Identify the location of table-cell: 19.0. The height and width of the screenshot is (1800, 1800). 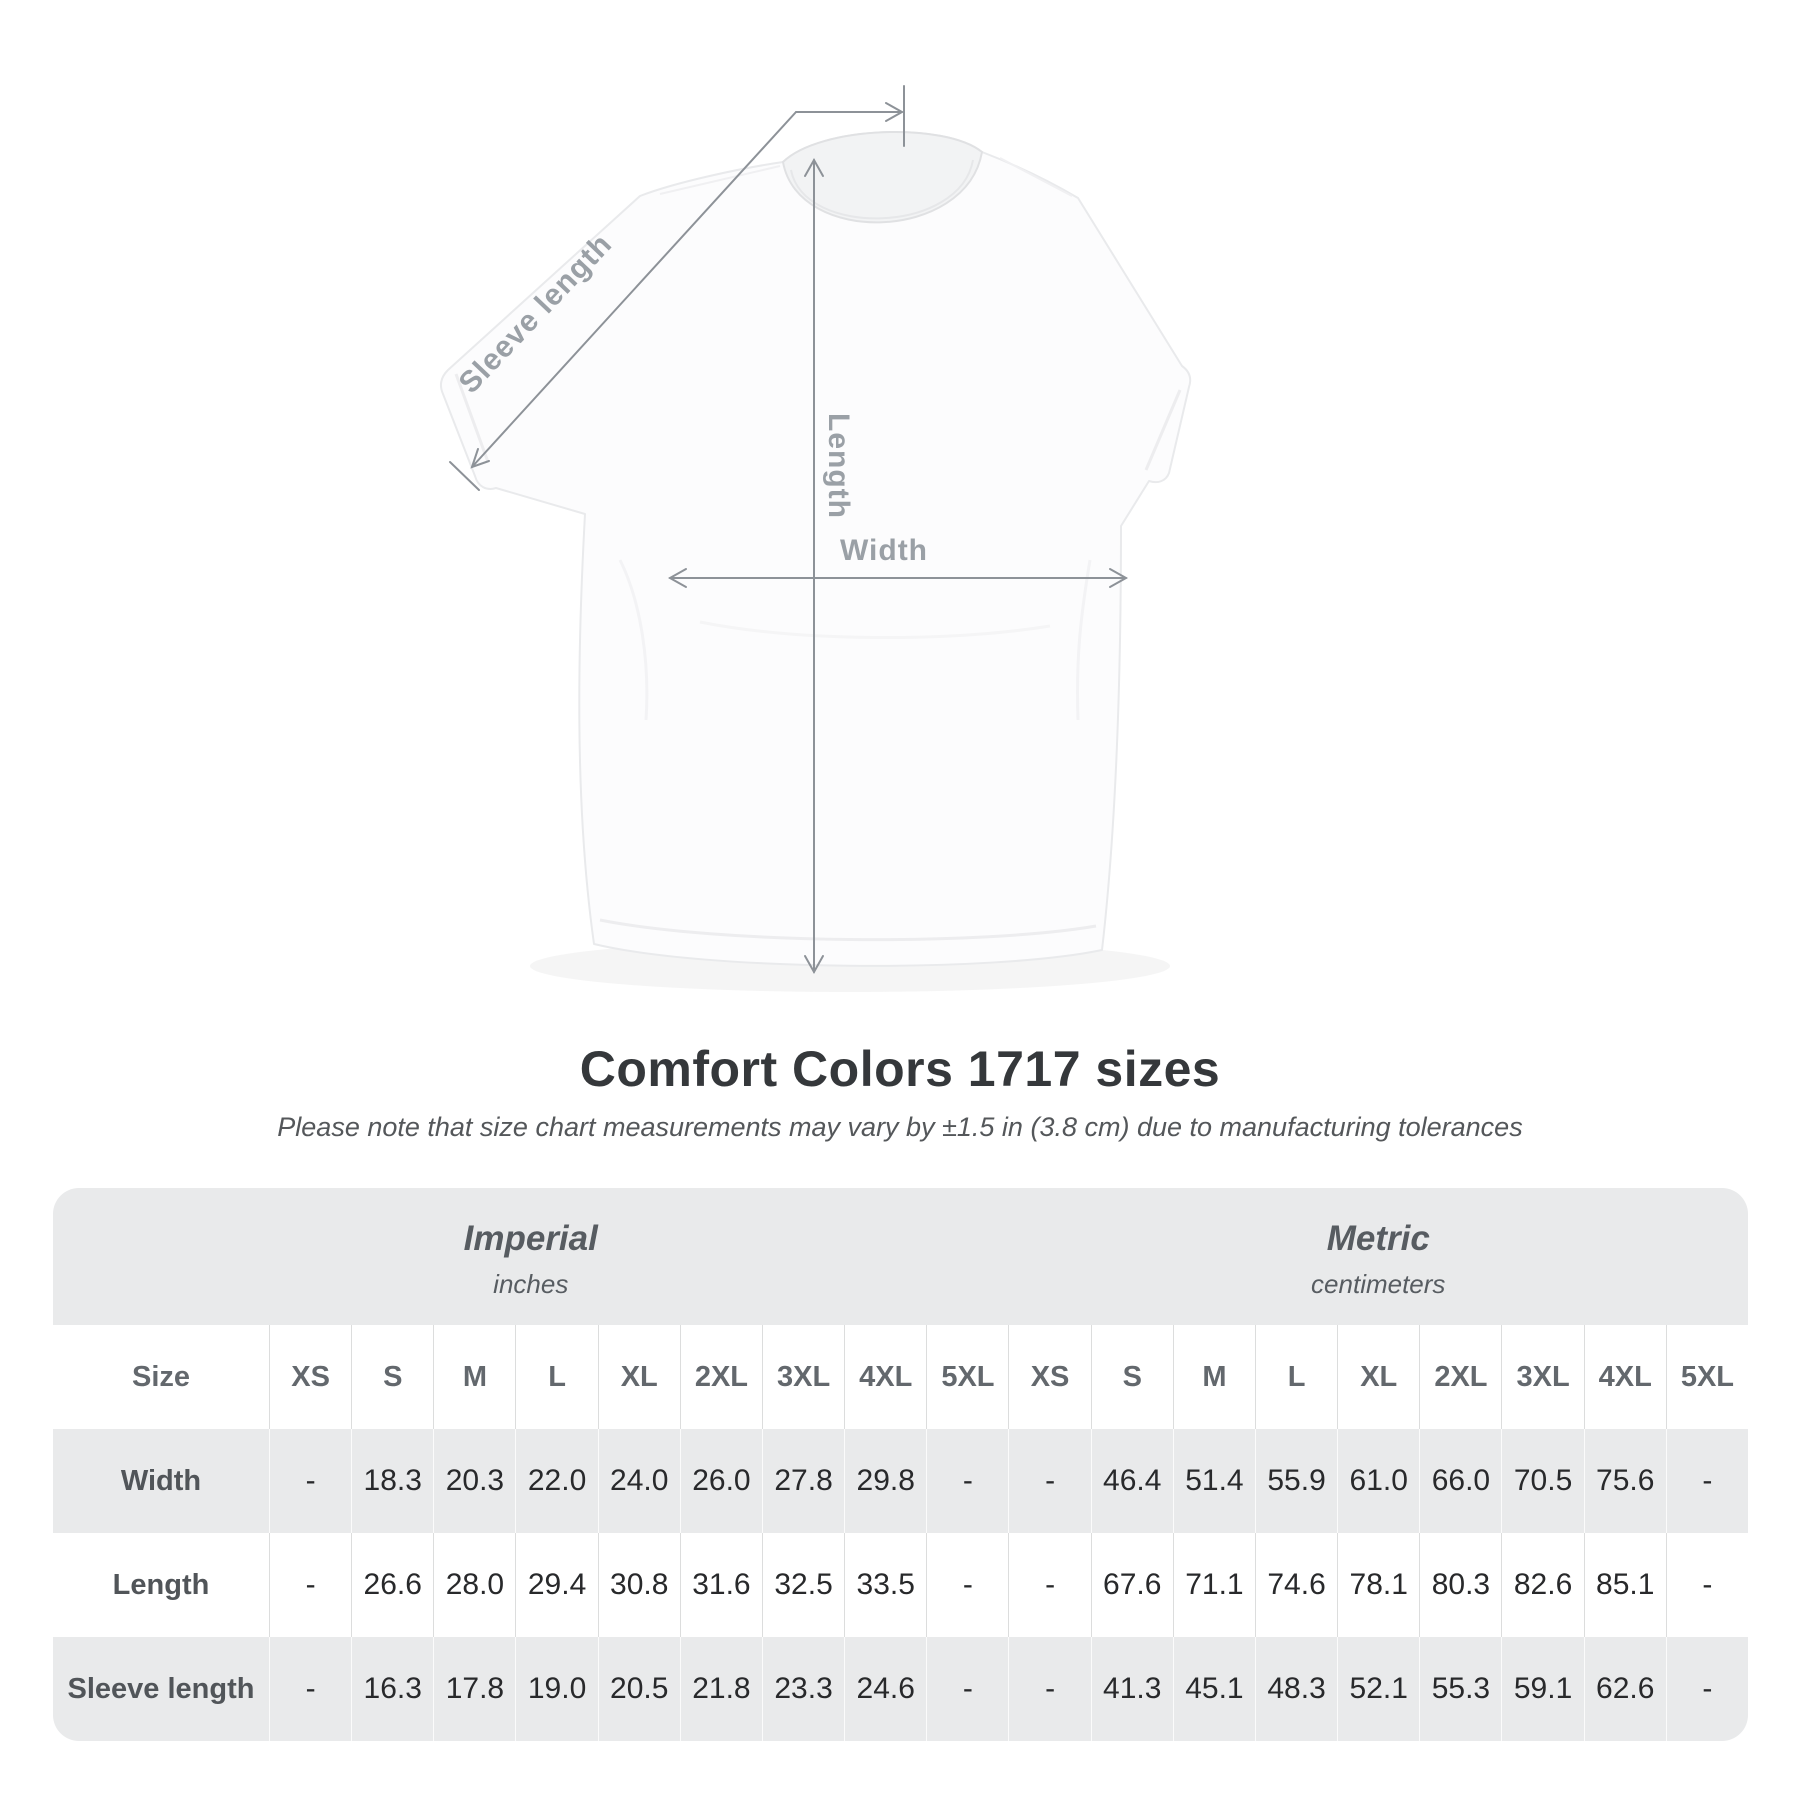
(556, 1689).